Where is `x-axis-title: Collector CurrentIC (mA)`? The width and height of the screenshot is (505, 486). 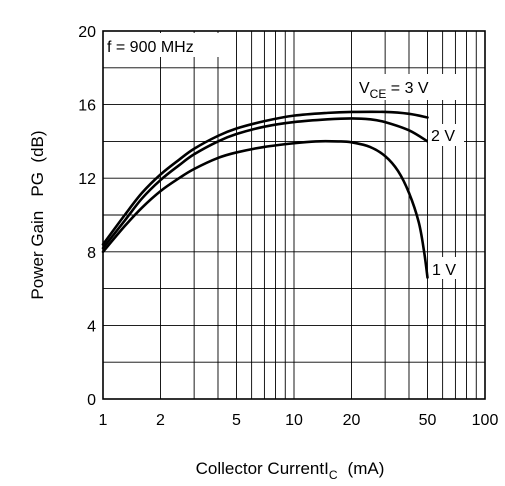 x-axis-title: Collector CurrentIC (mA) is located at coordinates (290, 470).